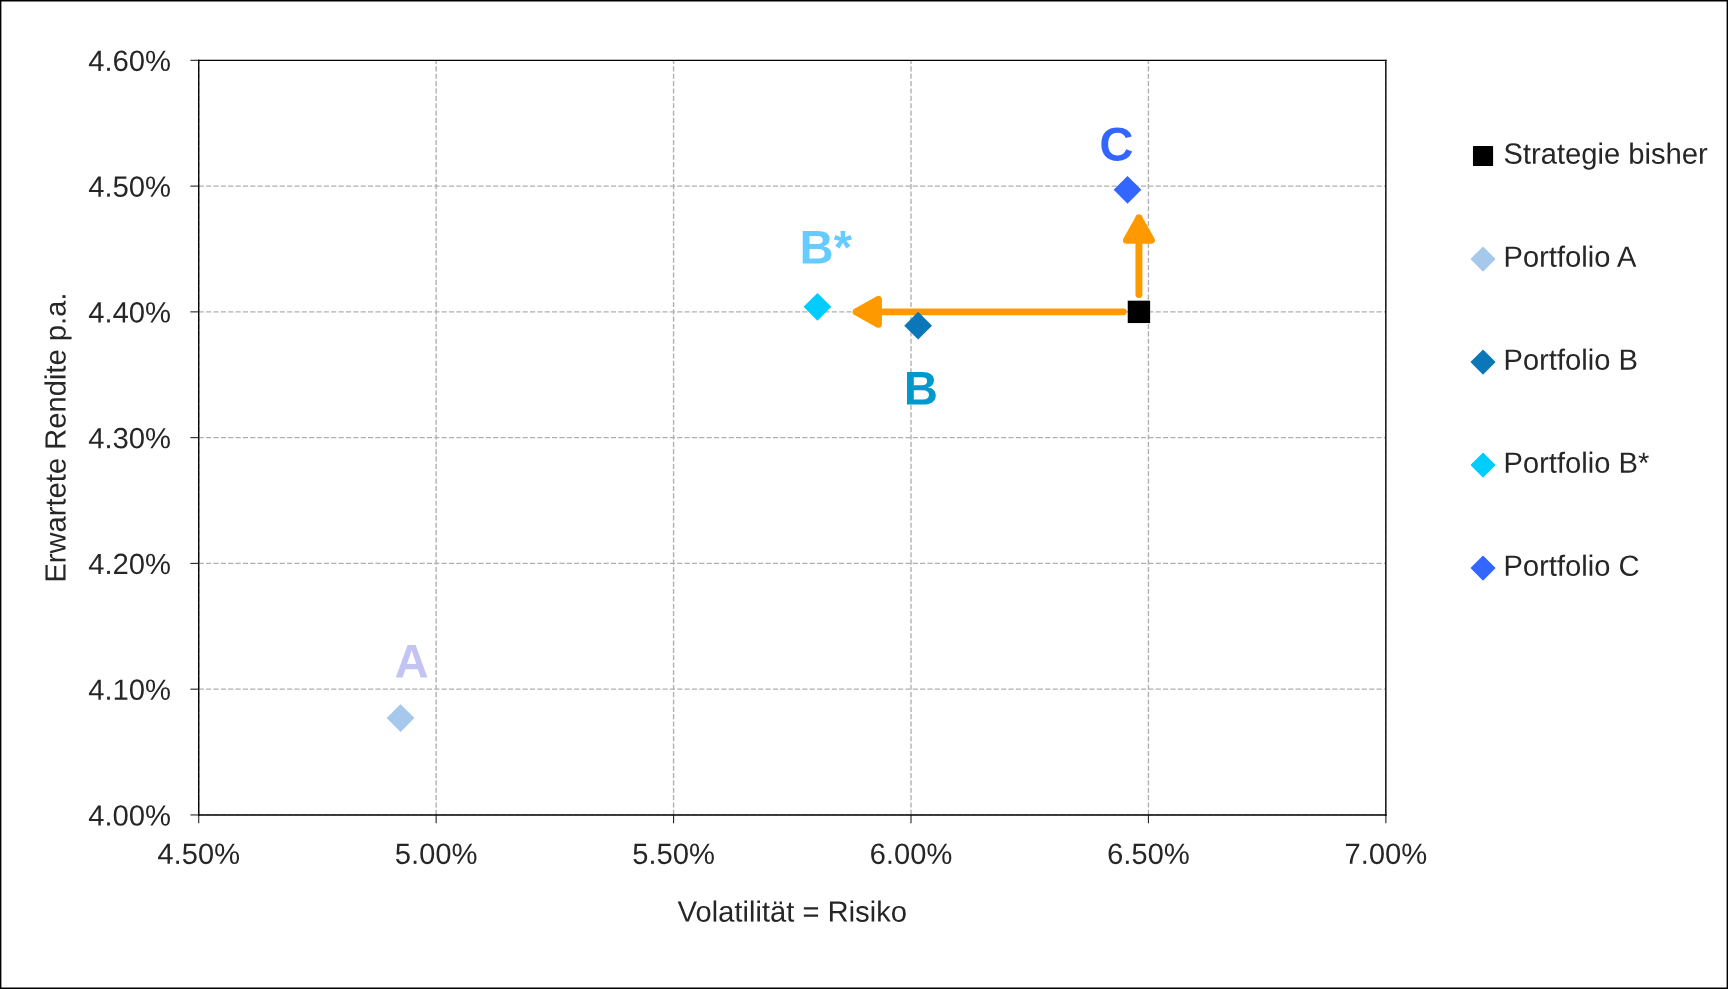 The width and height of the screenshot is (1728, 989). What do you see at coordinates (58, 438) in the screenshot?
I see `y-axis-title: Erwartete Rendite p.a.` at bounding box center [58, 438].